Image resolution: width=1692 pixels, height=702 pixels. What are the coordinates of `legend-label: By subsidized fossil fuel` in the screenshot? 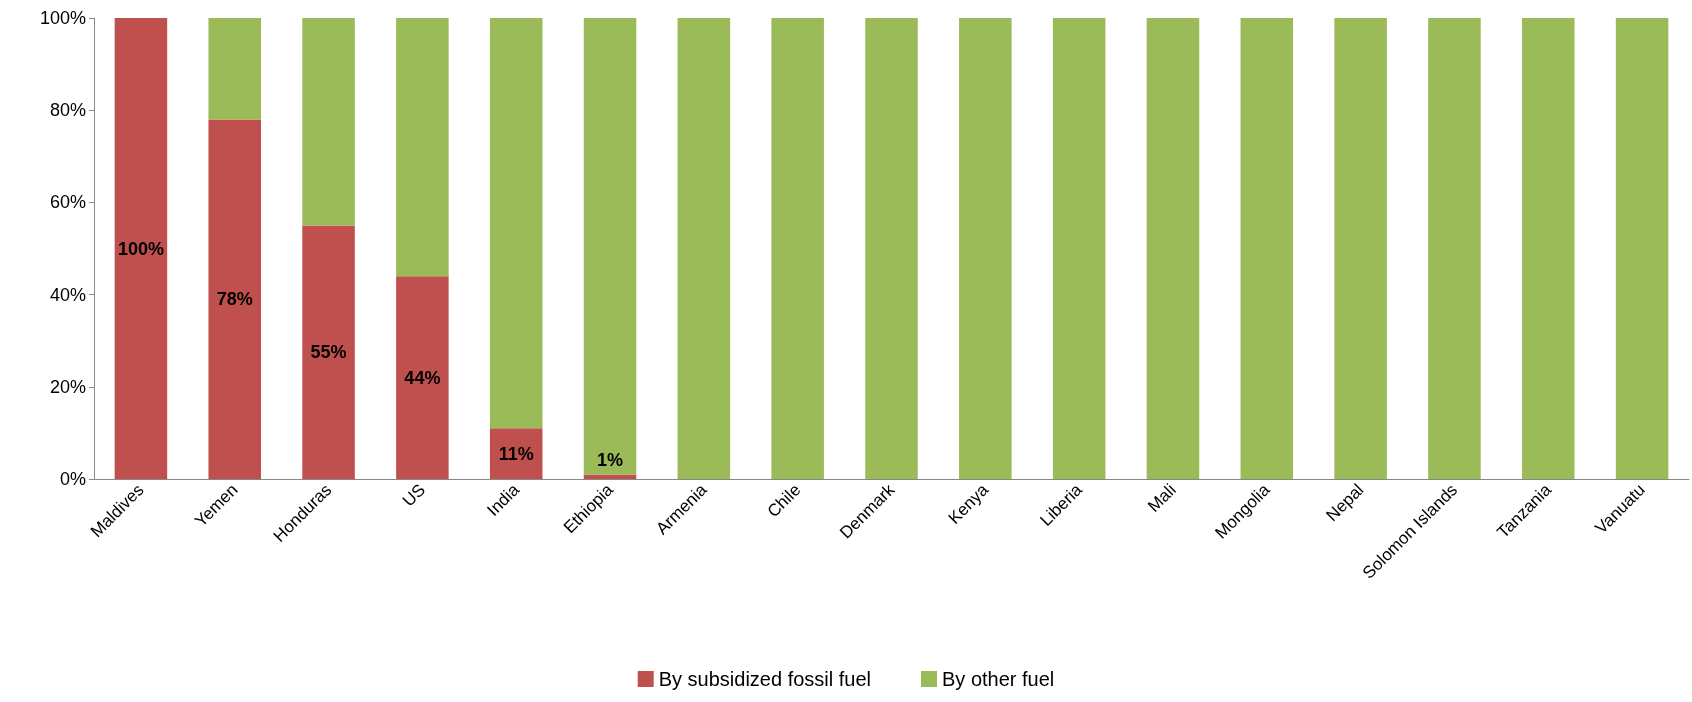 It's located at (765, 679).